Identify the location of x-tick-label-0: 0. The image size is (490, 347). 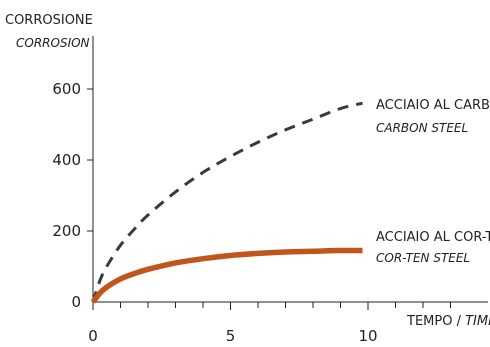
(93, 336).